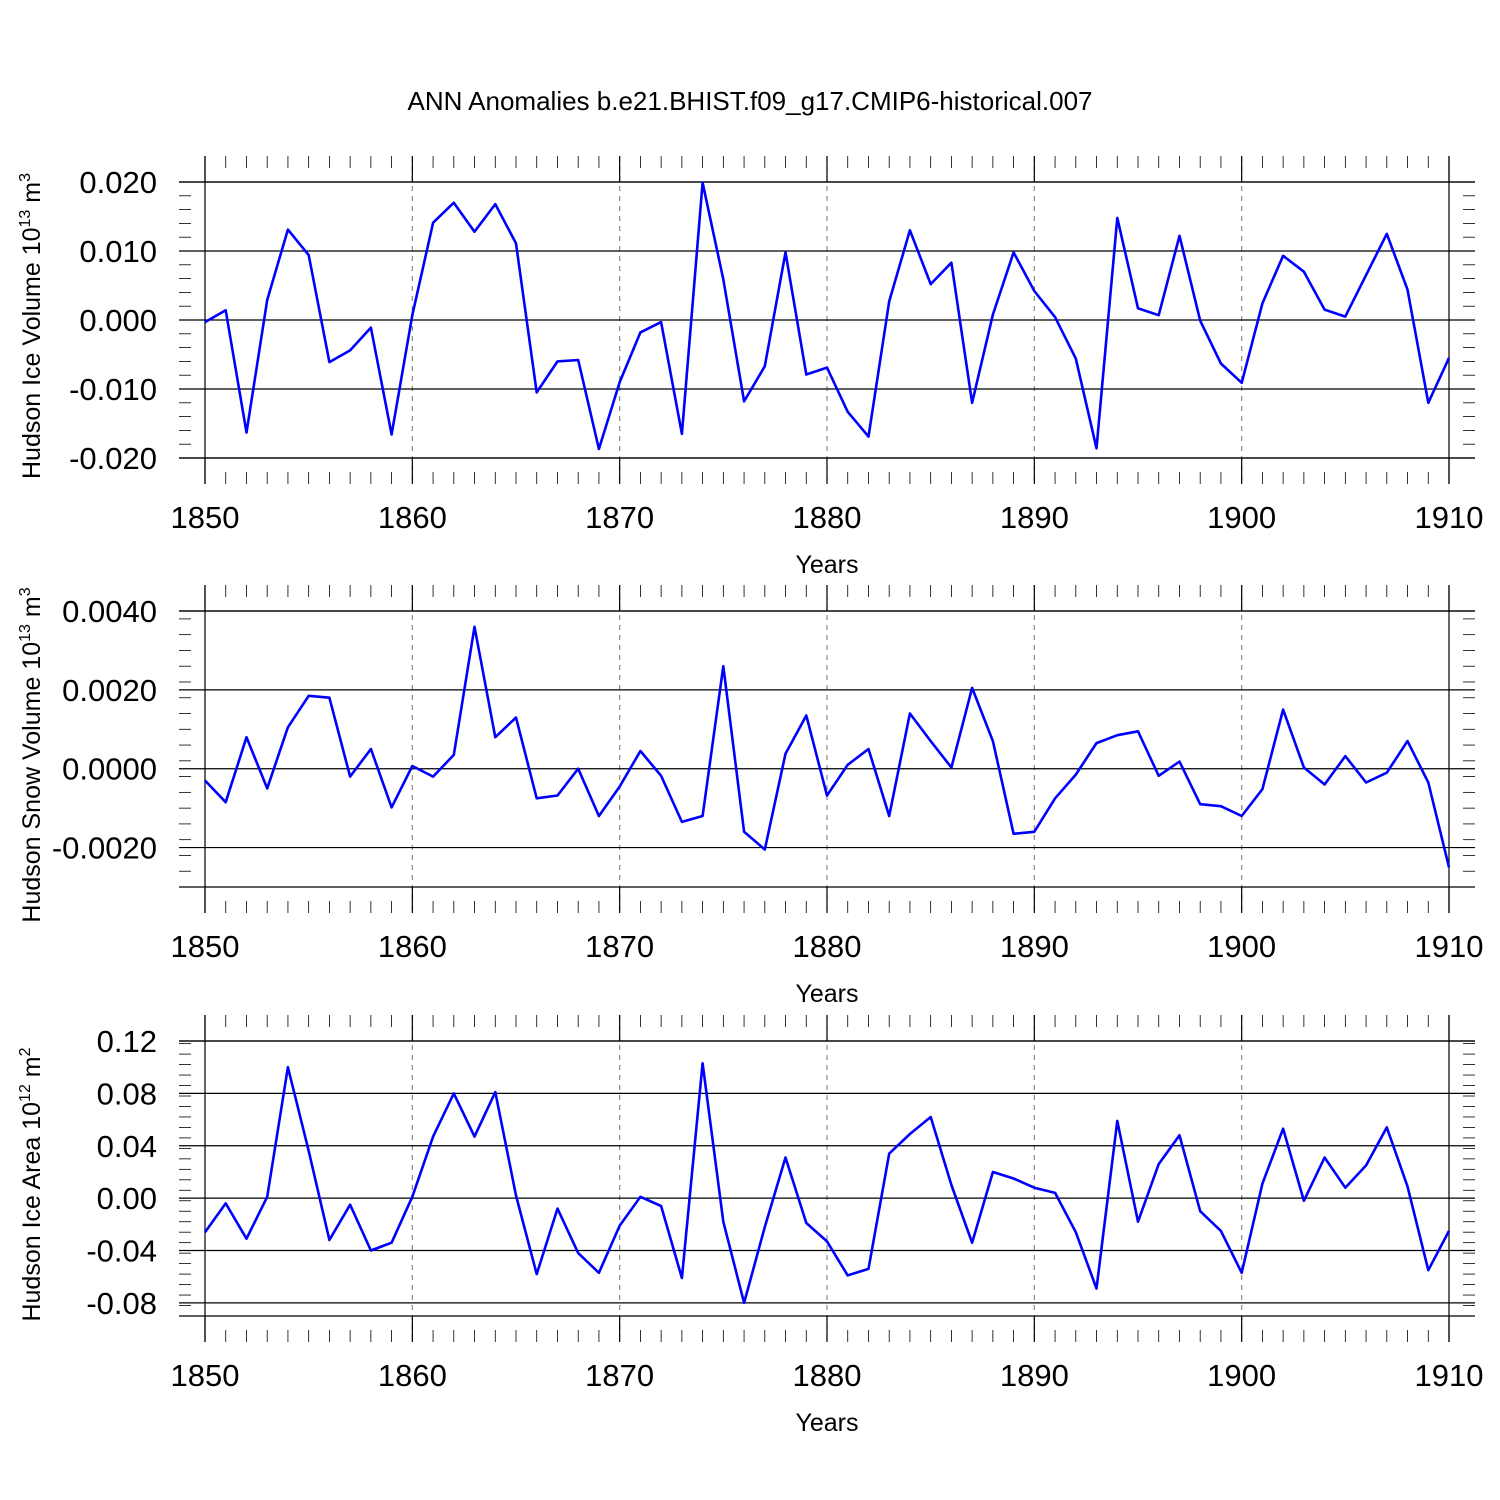 The width and height of the screenshot is (1500, 1500). I want to click on ice-area-y-label-text: Hudson Ice Area 10, so click(32, 1212).